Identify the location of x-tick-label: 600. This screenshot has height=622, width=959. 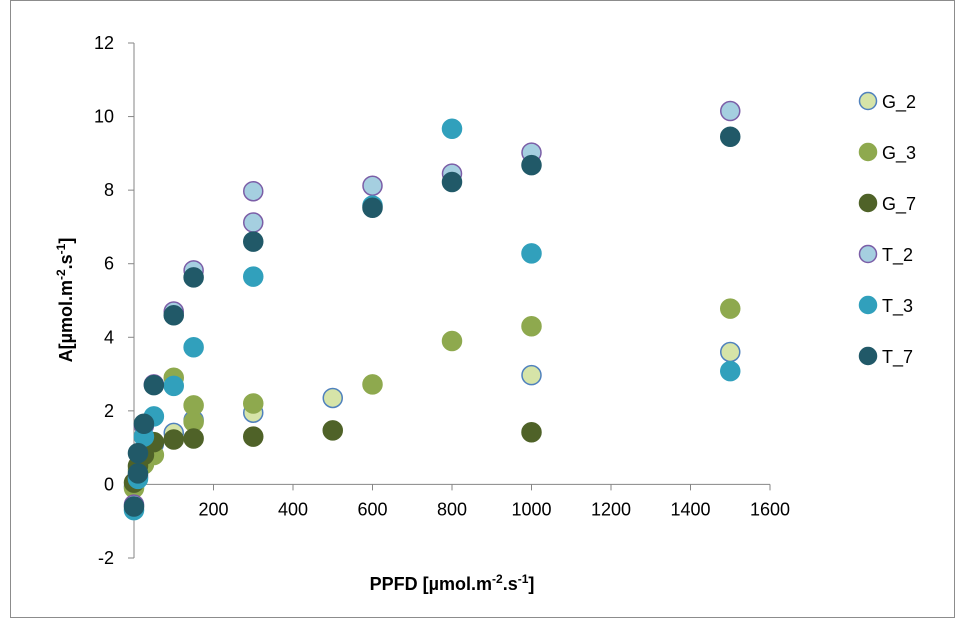
(372, 509).